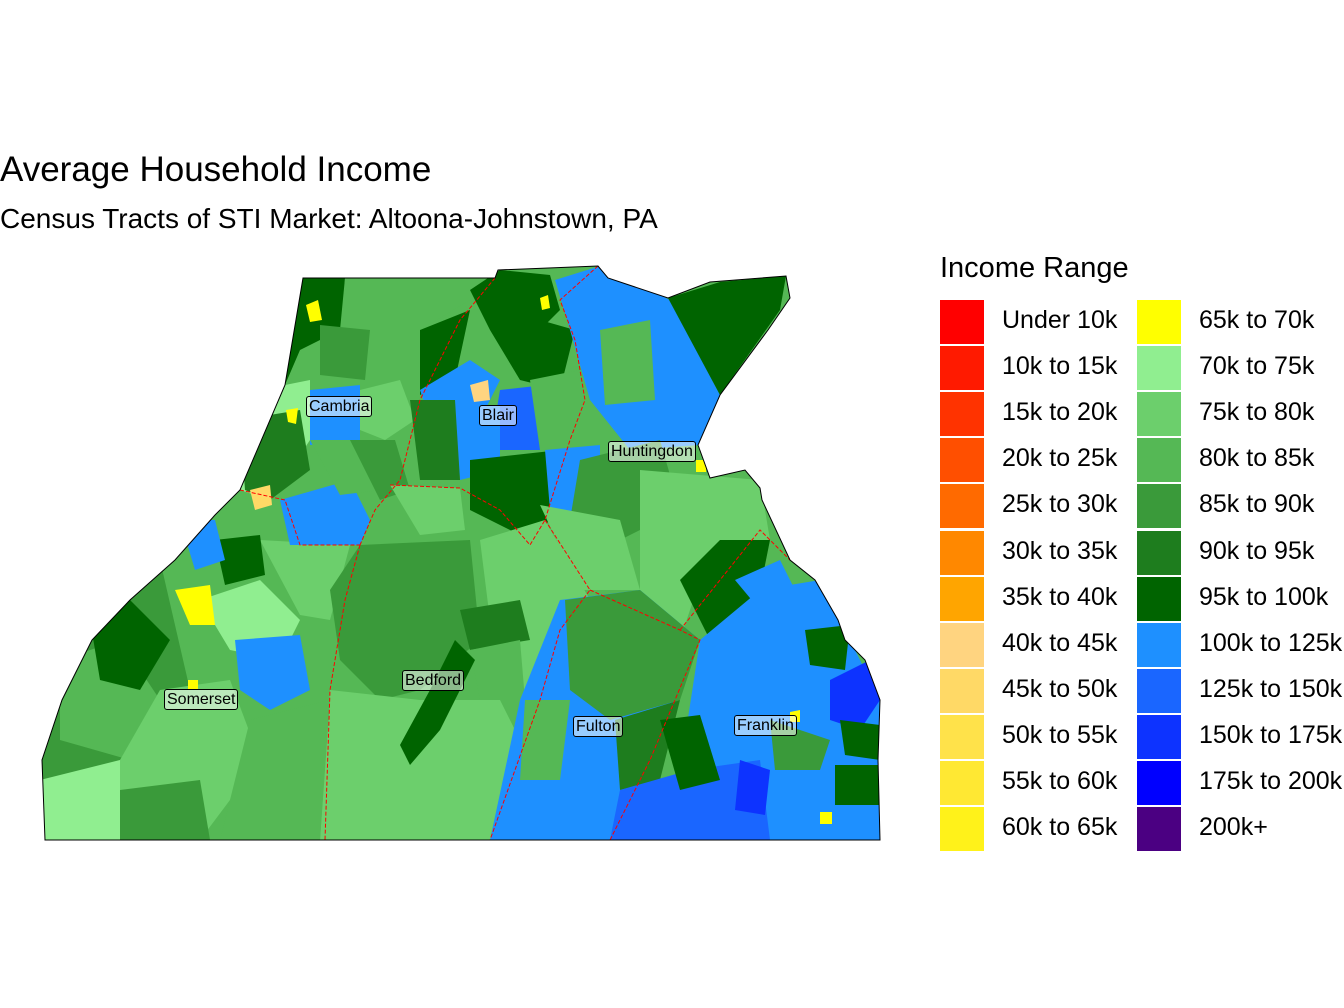 The height and width of the screenshot is (1008, 1344). Describe the element at coordinates (433, 680) in the screenshot. I see `county-label-bedford: Bedford` at that location.